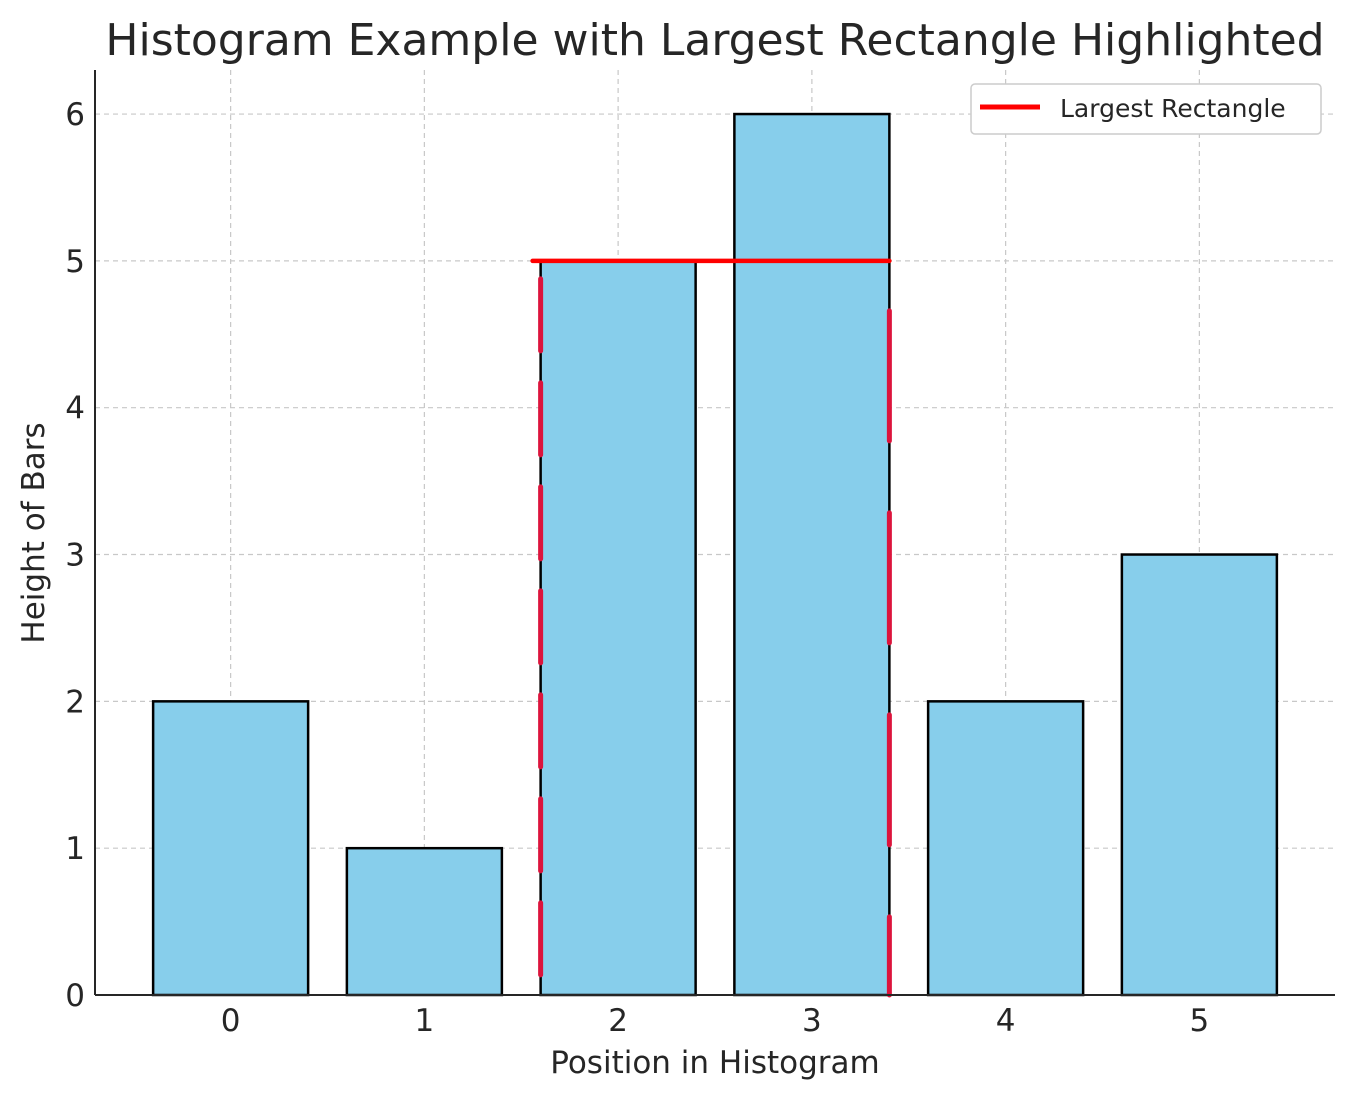 This screenshot has height=1106, width=1355. Describe the element at coordinates (34, 532) in the screenshot. I see `y-axis-label: Height of Bars` at that location.